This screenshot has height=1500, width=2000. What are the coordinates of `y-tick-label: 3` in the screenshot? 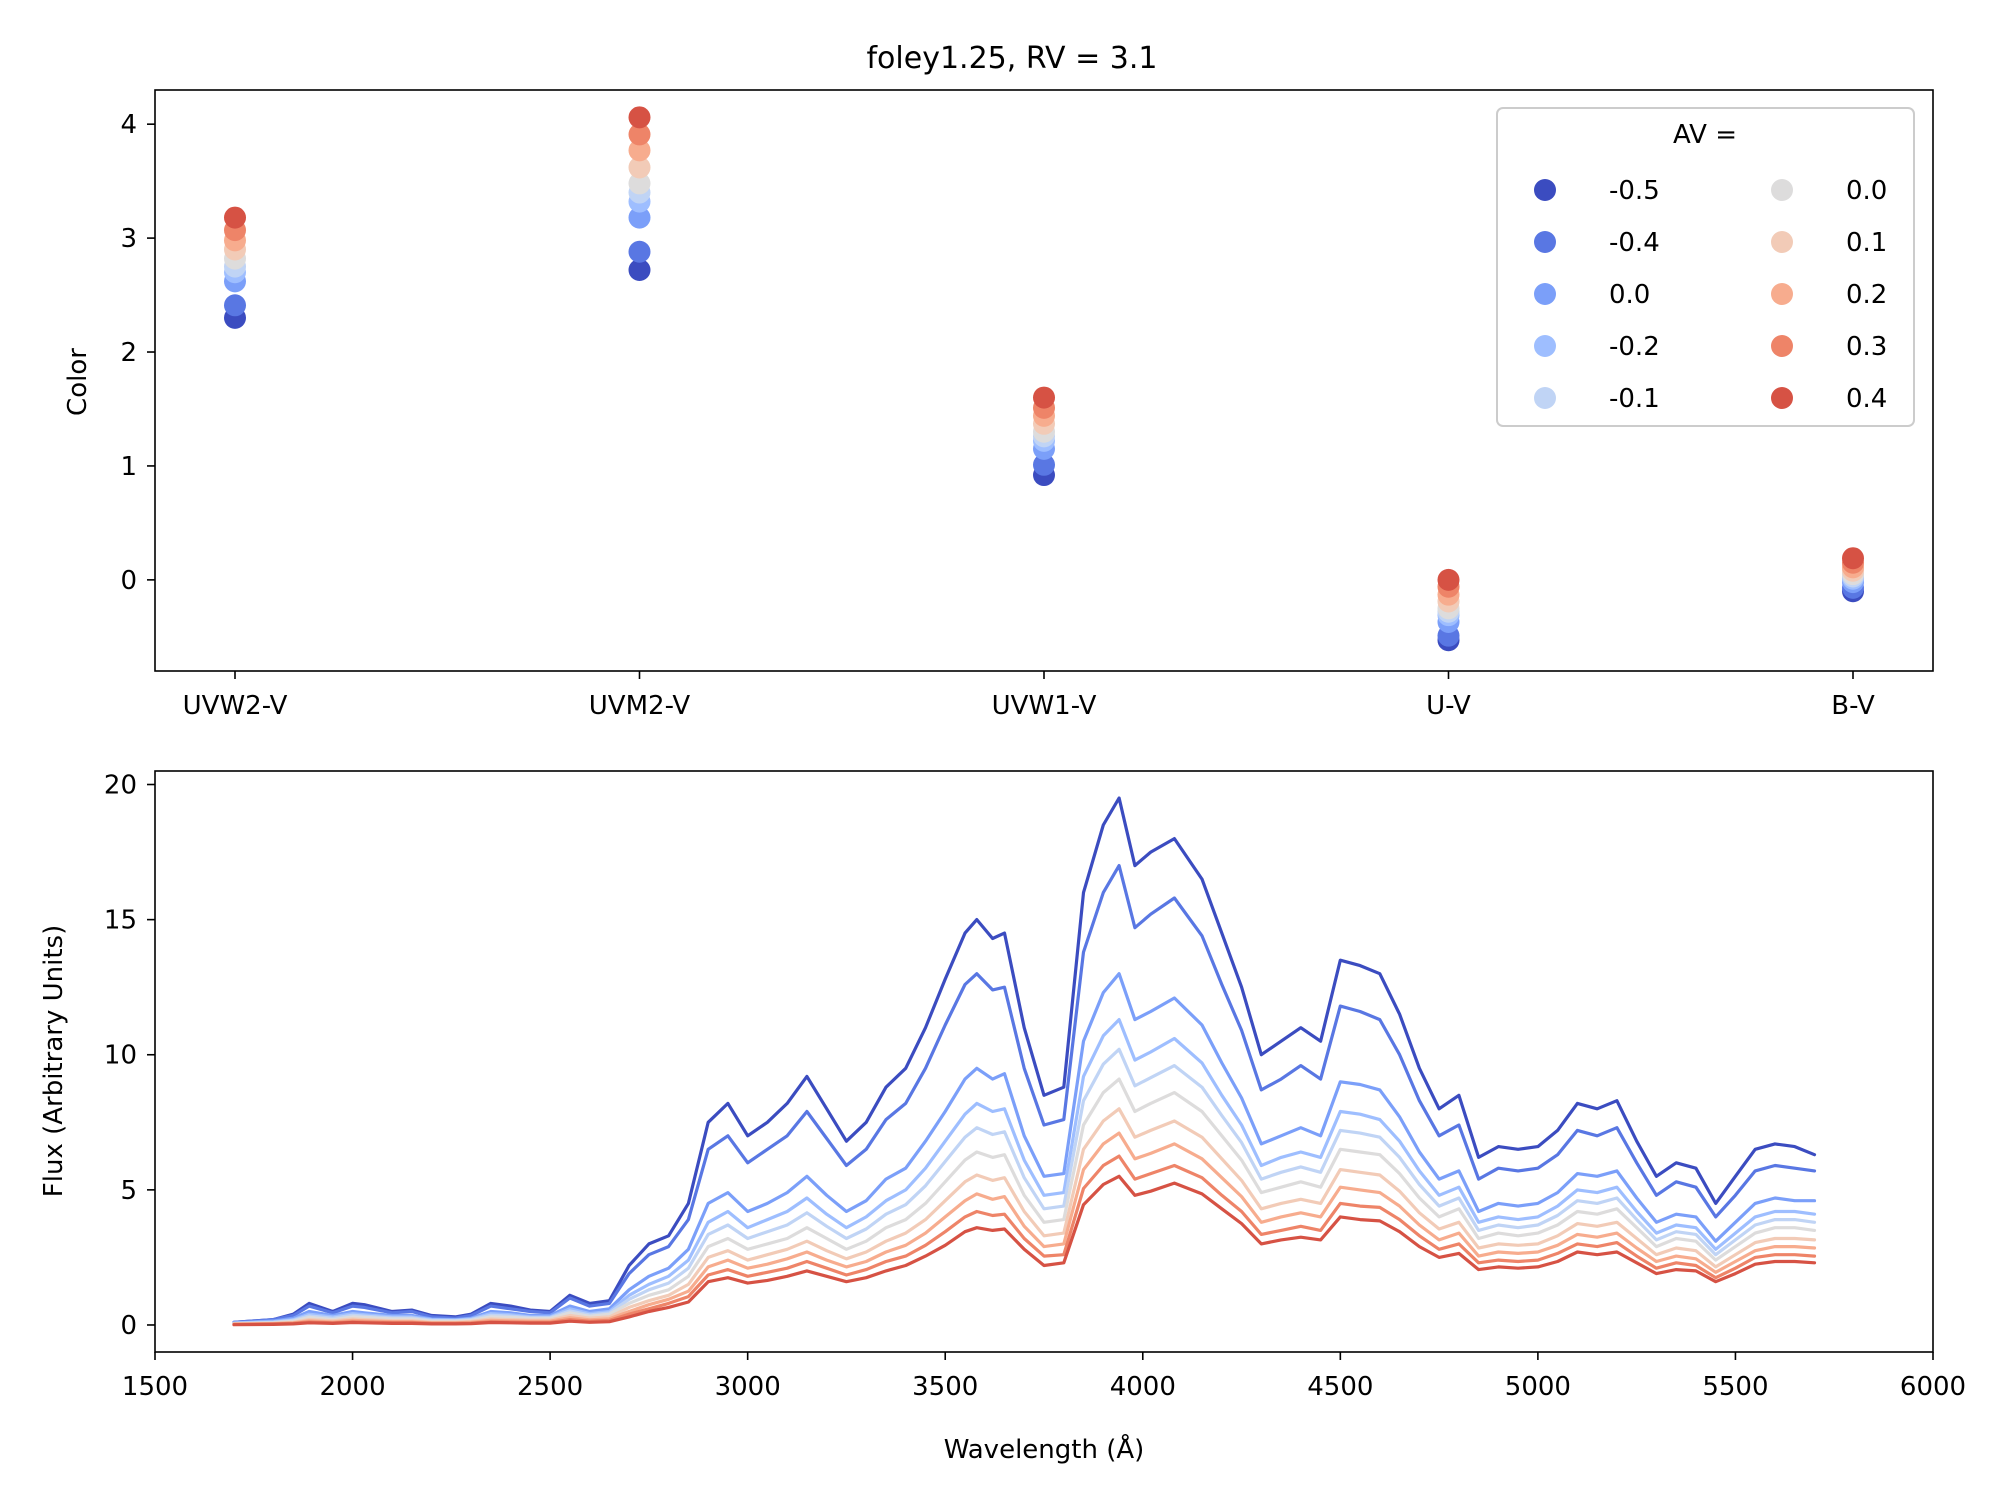 It's located at (128, 239).